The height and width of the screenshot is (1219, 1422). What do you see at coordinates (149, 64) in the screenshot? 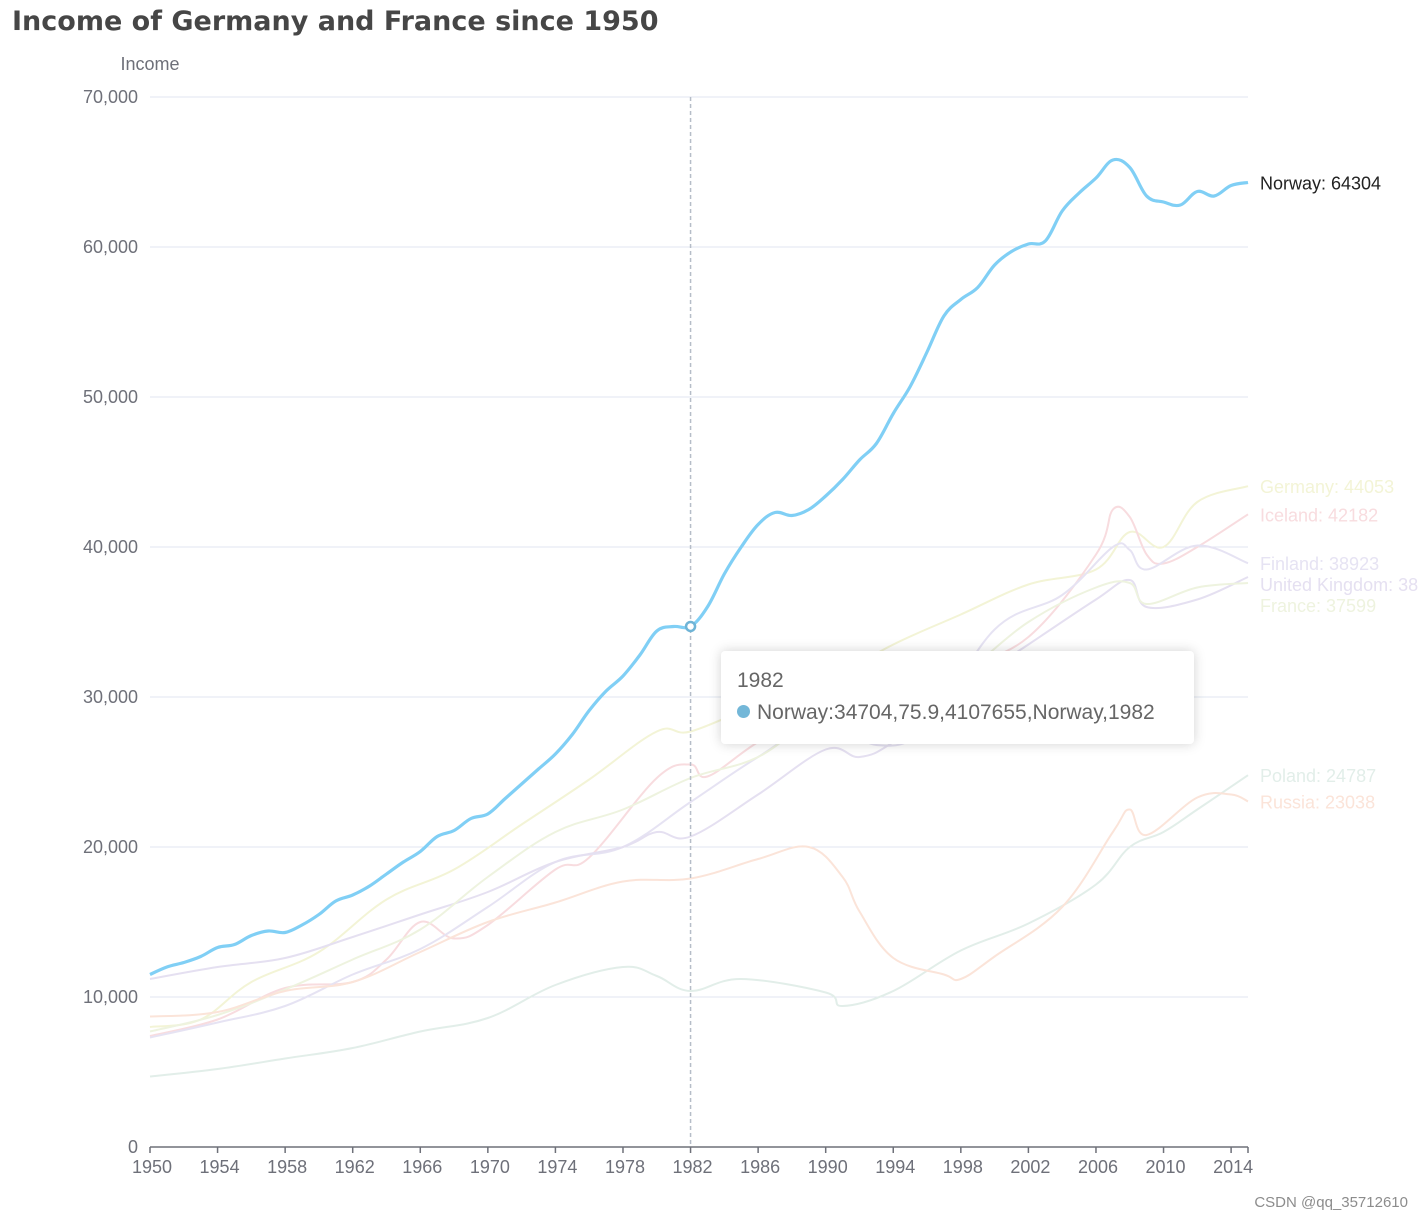
I see `y-axis-label: Income` at bounding box center [149, 64].